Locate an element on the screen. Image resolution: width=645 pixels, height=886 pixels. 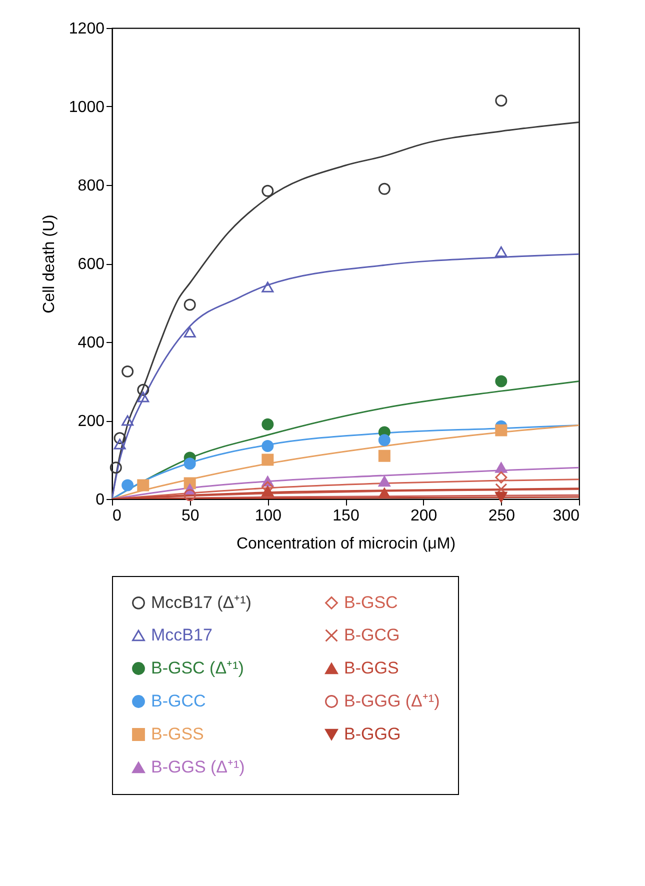
x-tick-label: 250 is located at coordinates (502, 516).